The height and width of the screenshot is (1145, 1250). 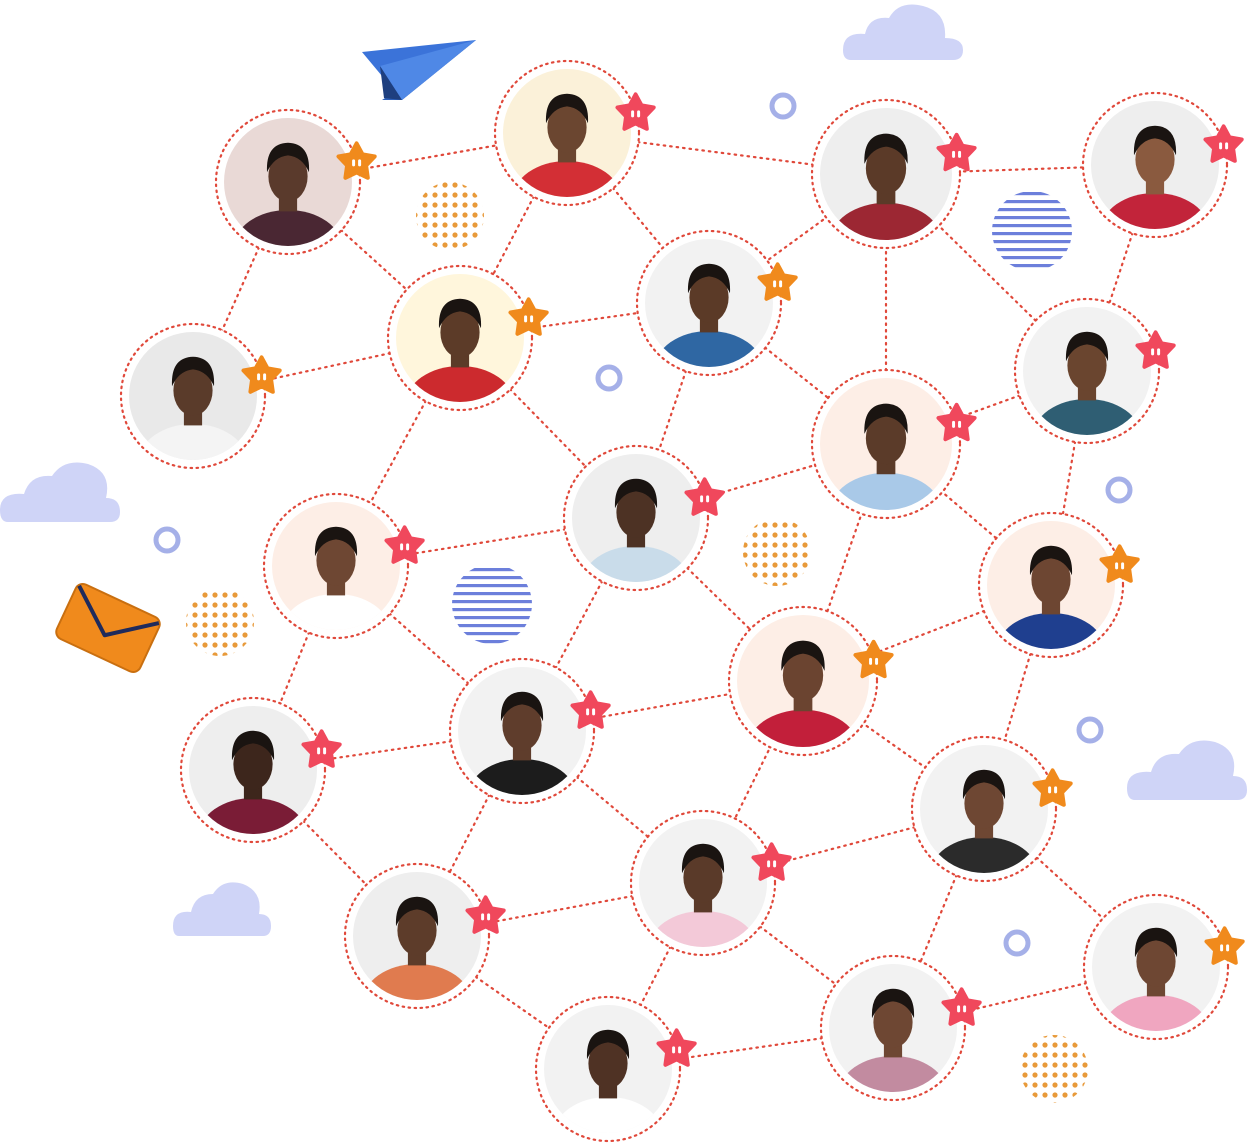 What do you see at coordinates (108, 628) in the screenshot?
I see `envelope-icon` at bounding box center [108, 628].